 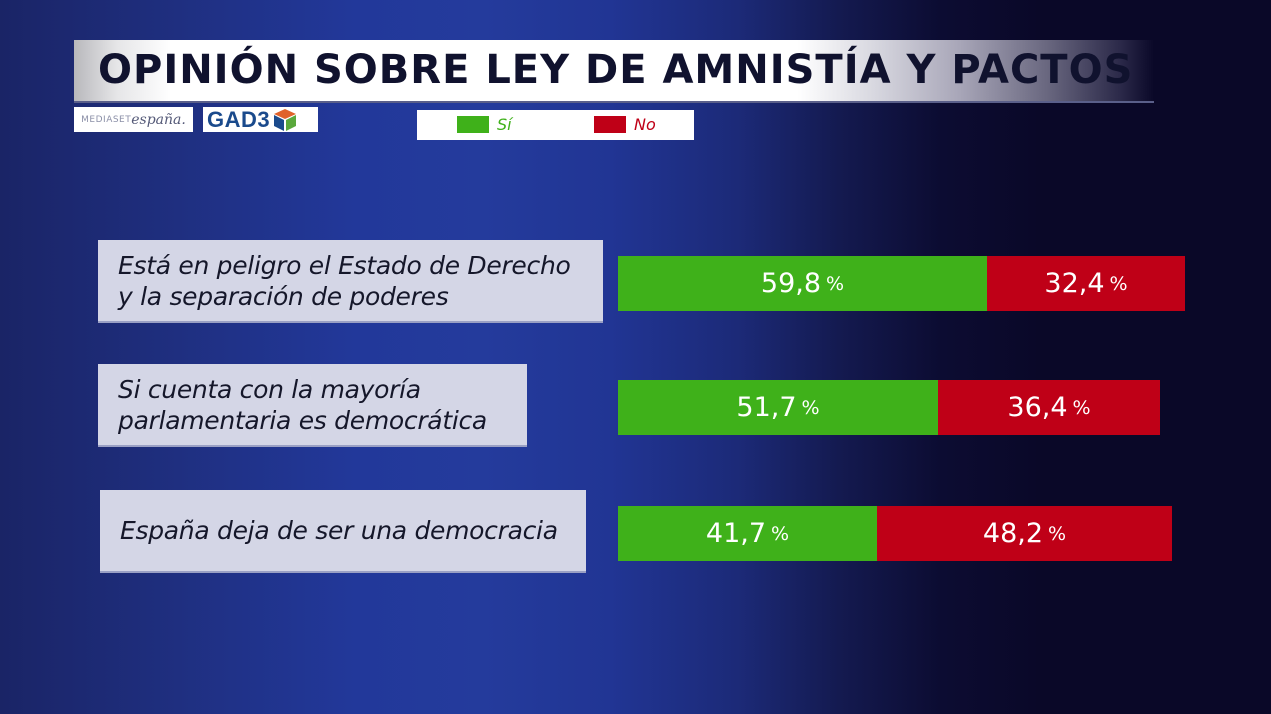 I want to click on bar-yes-row1: 59,8%, so click(x=802, y=283).